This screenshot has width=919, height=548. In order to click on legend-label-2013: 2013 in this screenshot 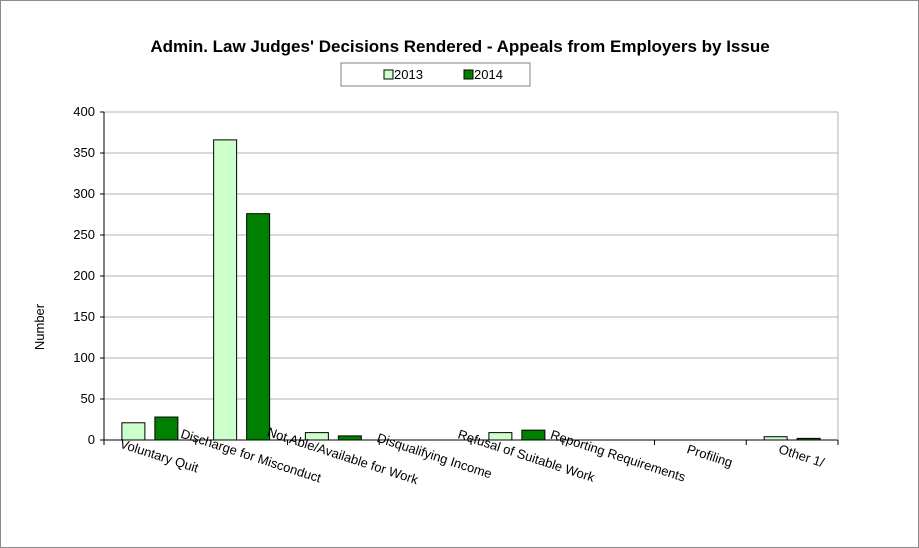, I will do `click(408, 74)`.